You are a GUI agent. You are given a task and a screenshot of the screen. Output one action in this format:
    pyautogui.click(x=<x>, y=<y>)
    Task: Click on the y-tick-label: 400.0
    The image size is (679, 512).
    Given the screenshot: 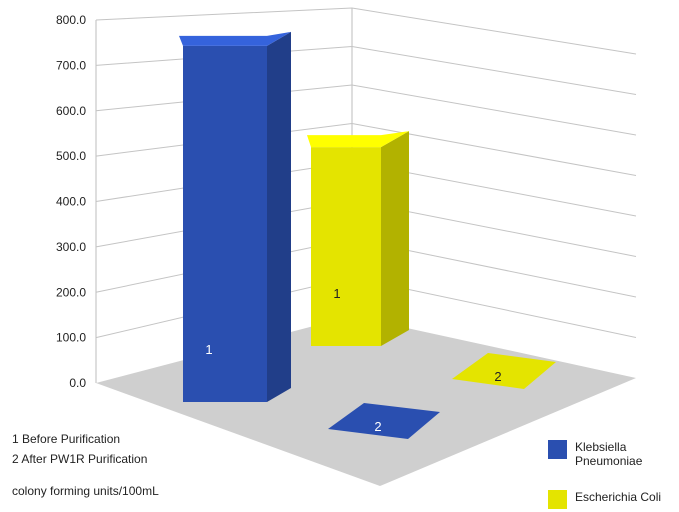 What is the action you would take?
    pyautogui.click(x=71, y=202)
    